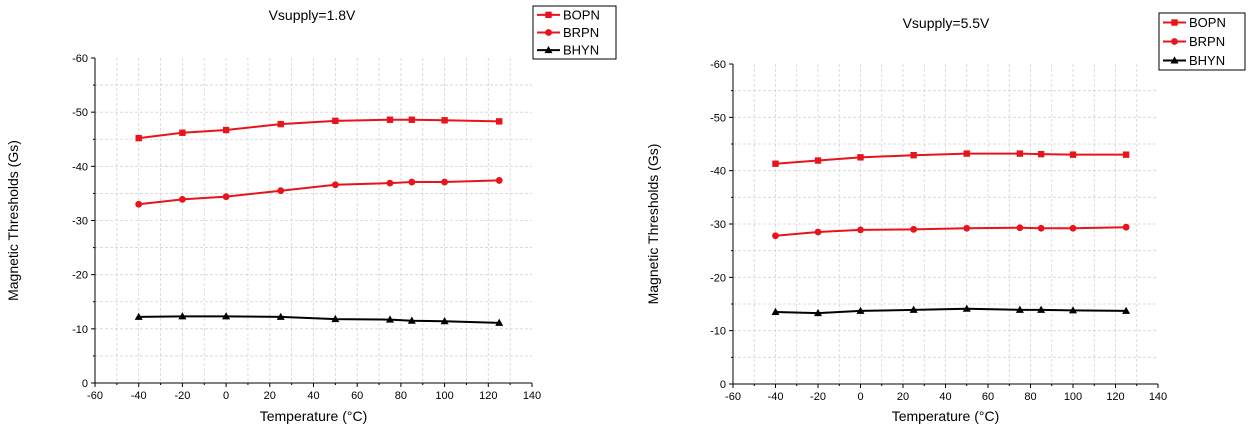 The height and width of the screenshot is (427, 1252). Describe the element at coordinates (718, 225) in the screenshot. I see `y-tick-label: -30` at that location.